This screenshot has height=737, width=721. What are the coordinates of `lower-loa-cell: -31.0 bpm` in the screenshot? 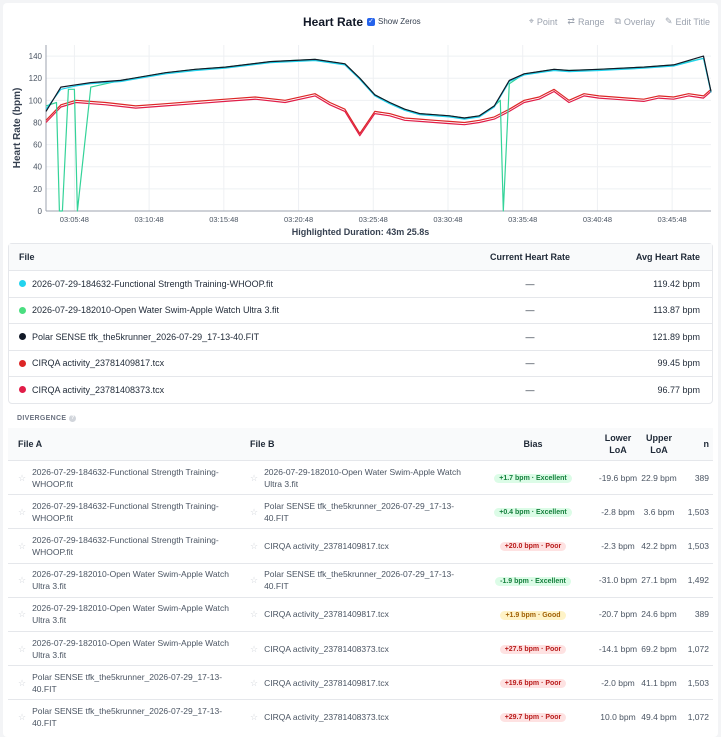 It's located at (618, 580).